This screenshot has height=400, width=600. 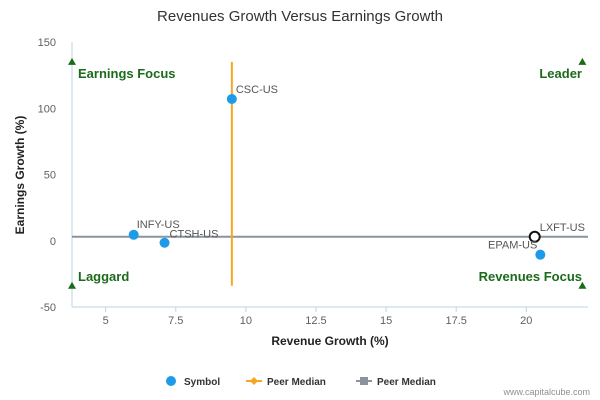 What do you see at coordinates (202, 382) in the screenshot?
I see `legend-label: Symbol` at bounding box center [202, 382].